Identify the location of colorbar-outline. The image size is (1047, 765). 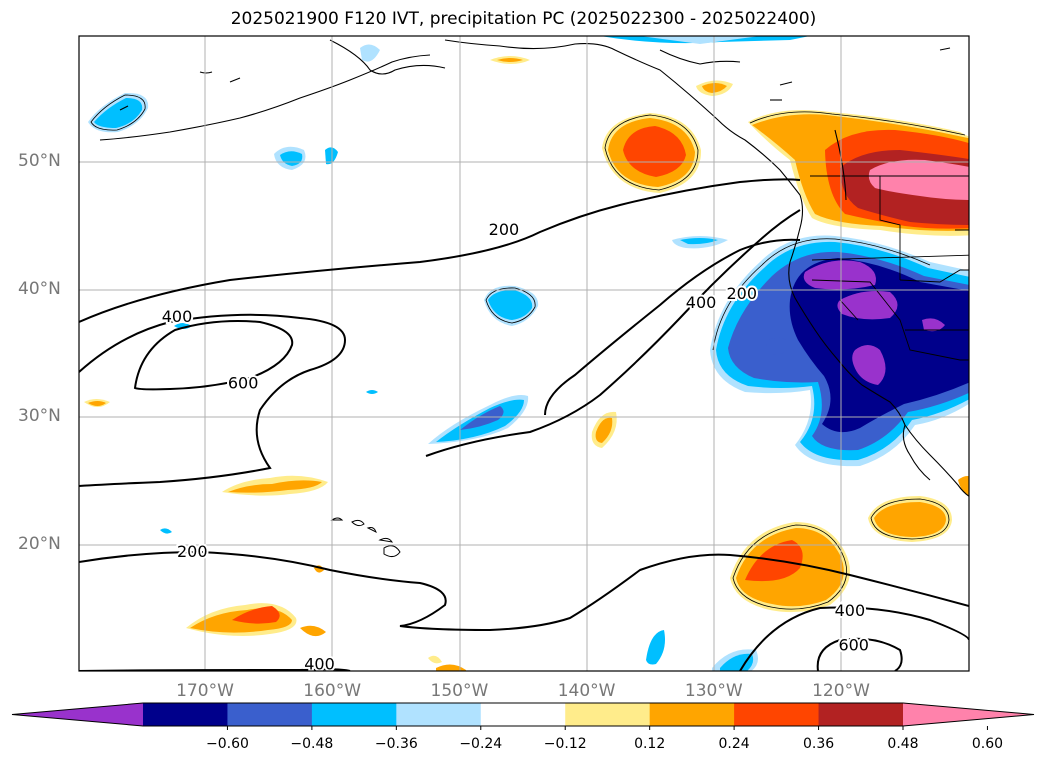
(523, 714).